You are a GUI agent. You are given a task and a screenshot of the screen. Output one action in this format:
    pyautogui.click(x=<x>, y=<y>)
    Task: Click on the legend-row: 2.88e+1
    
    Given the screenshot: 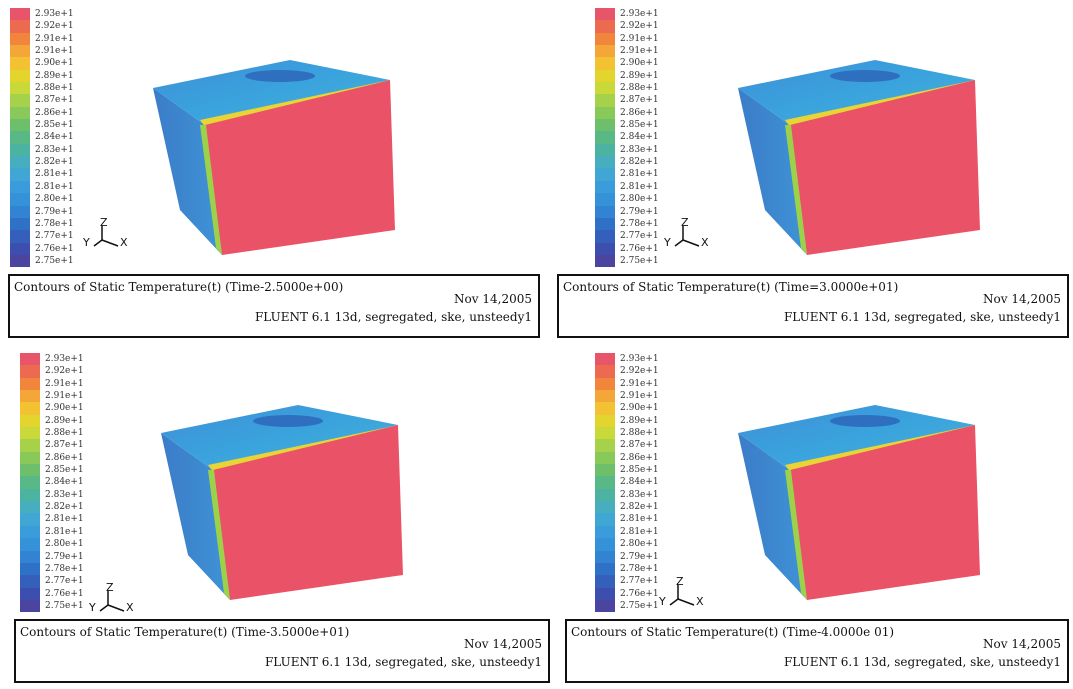 What is the action you would take?
    pyautogui.click(x=50, y=88)
    